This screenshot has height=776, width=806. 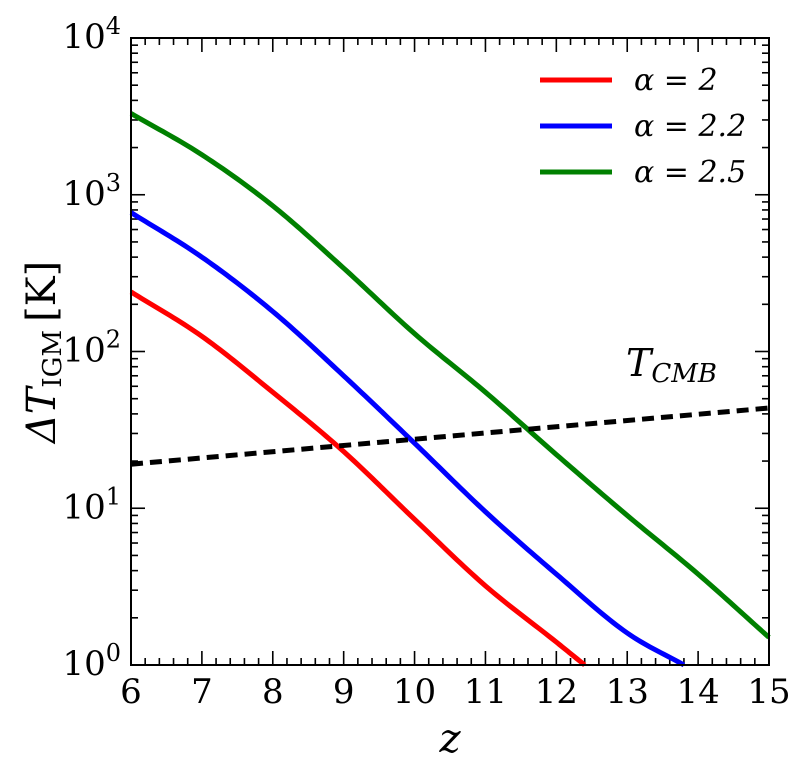 What do you see at coordinates (91, 34) in the screenshot?
I see `y-tick-label: 10⁴` at bounding box center [91, 34].